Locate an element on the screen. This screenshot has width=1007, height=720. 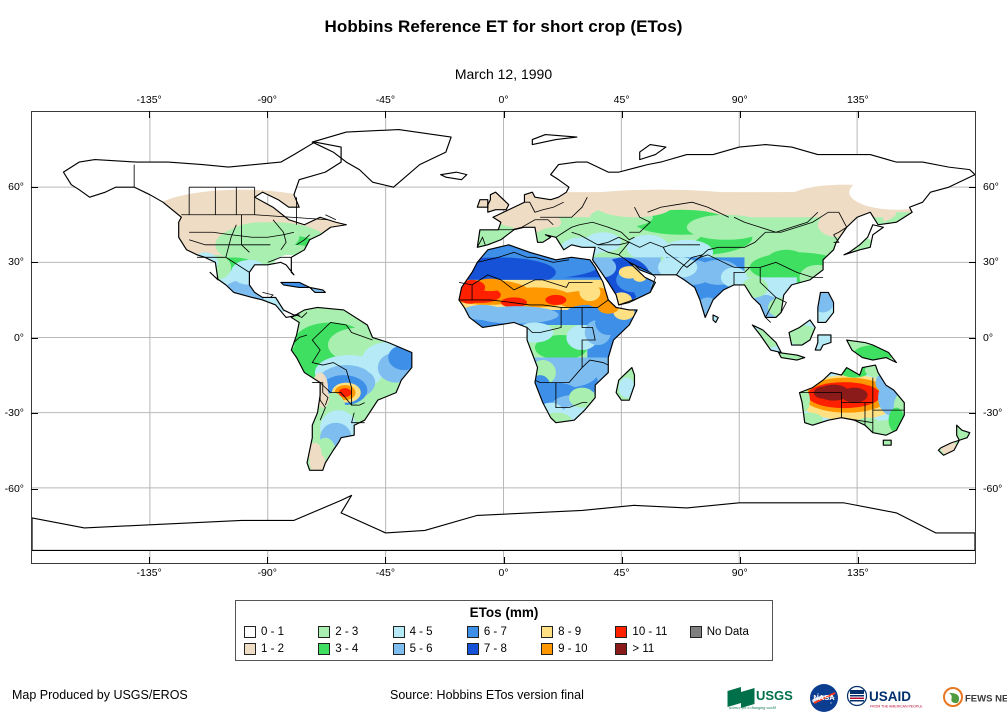
legend-item: 4 - 5 is located at coordinates (429, 631).